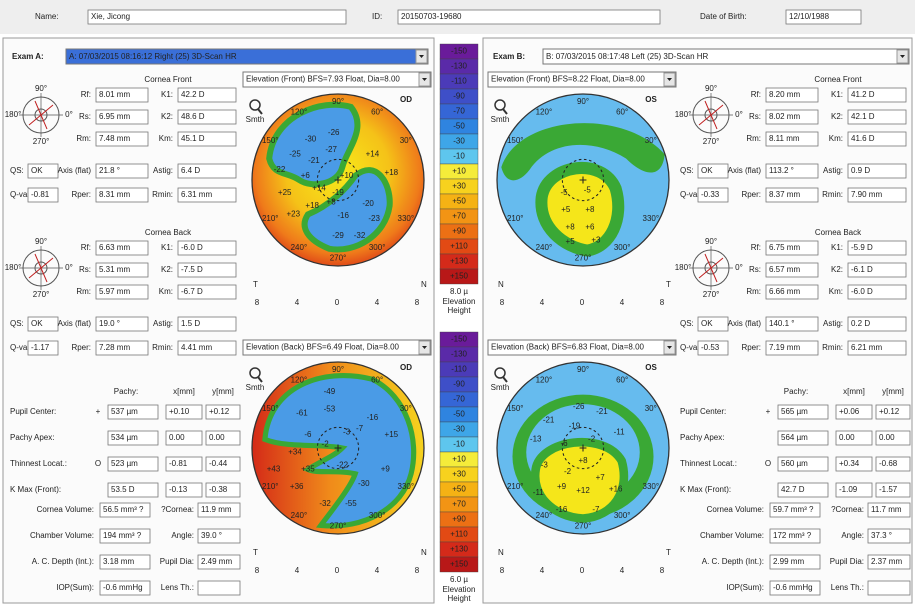 The width and height of the screenshot is (915, 606). I want to click on map-angle-label: 270°, so click(583, 257).